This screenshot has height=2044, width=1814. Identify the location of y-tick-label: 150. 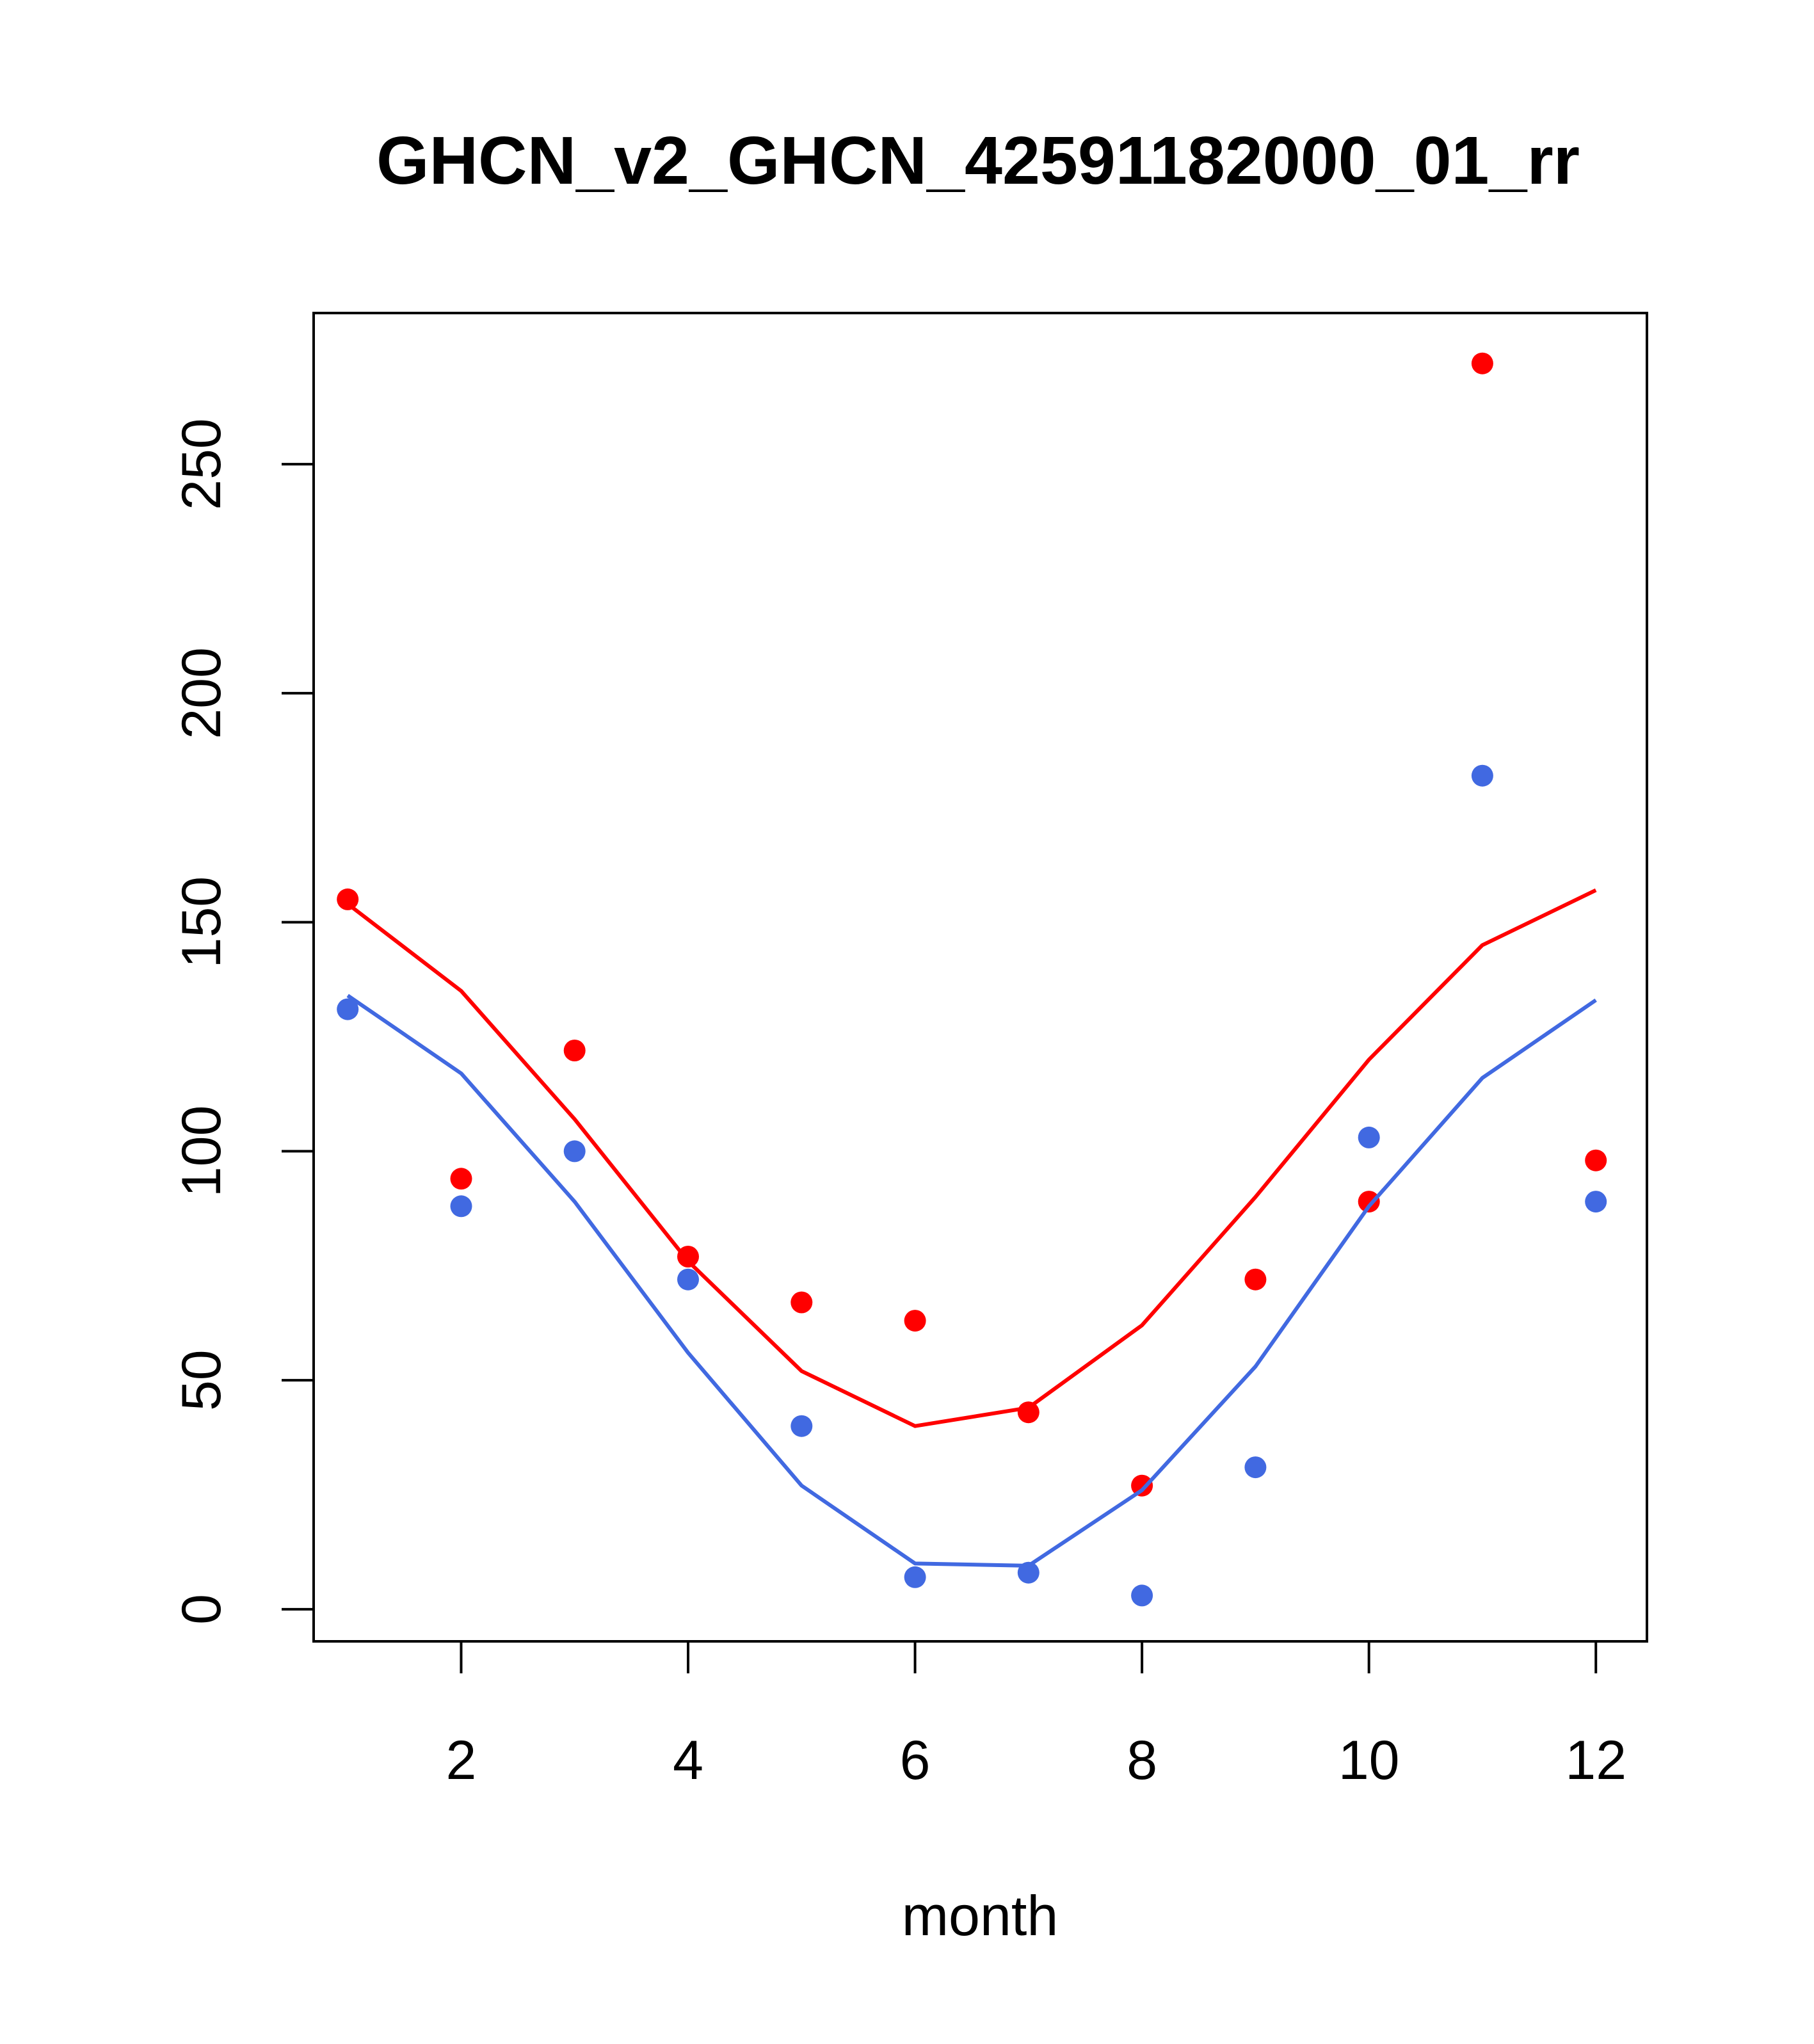
(201, 922).